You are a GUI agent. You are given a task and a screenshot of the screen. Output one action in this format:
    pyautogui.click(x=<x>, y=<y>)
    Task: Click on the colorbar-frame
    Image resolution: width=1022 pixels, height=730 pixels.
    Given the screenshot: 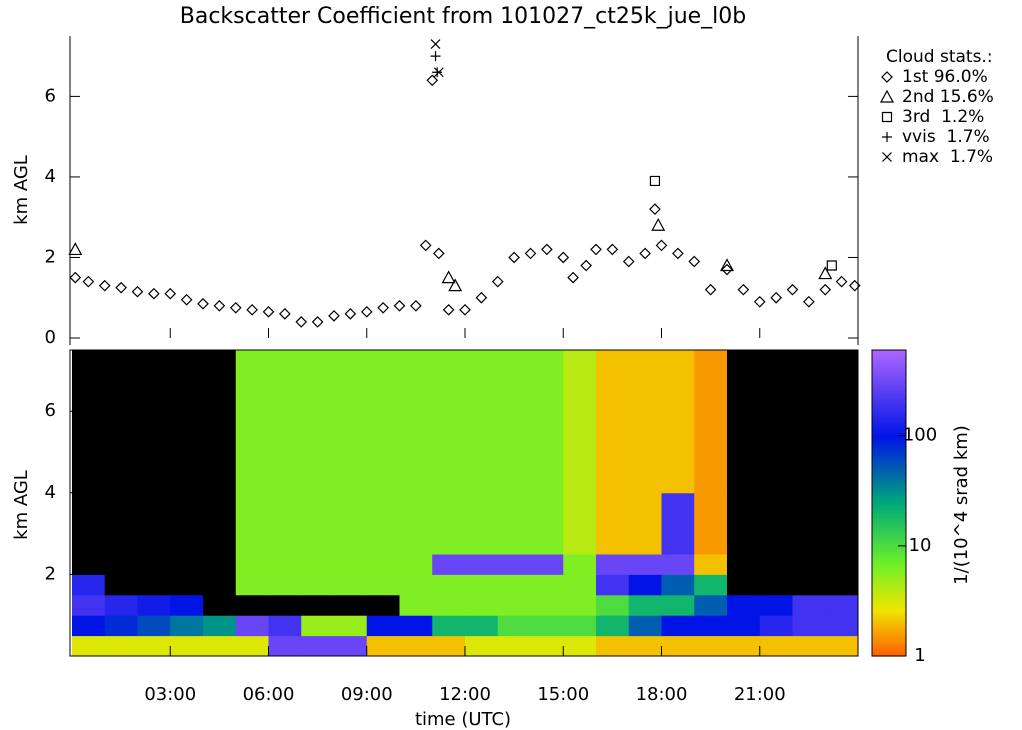 What is the action you would take?
    pyautogui.click(x=889, y=503)
    